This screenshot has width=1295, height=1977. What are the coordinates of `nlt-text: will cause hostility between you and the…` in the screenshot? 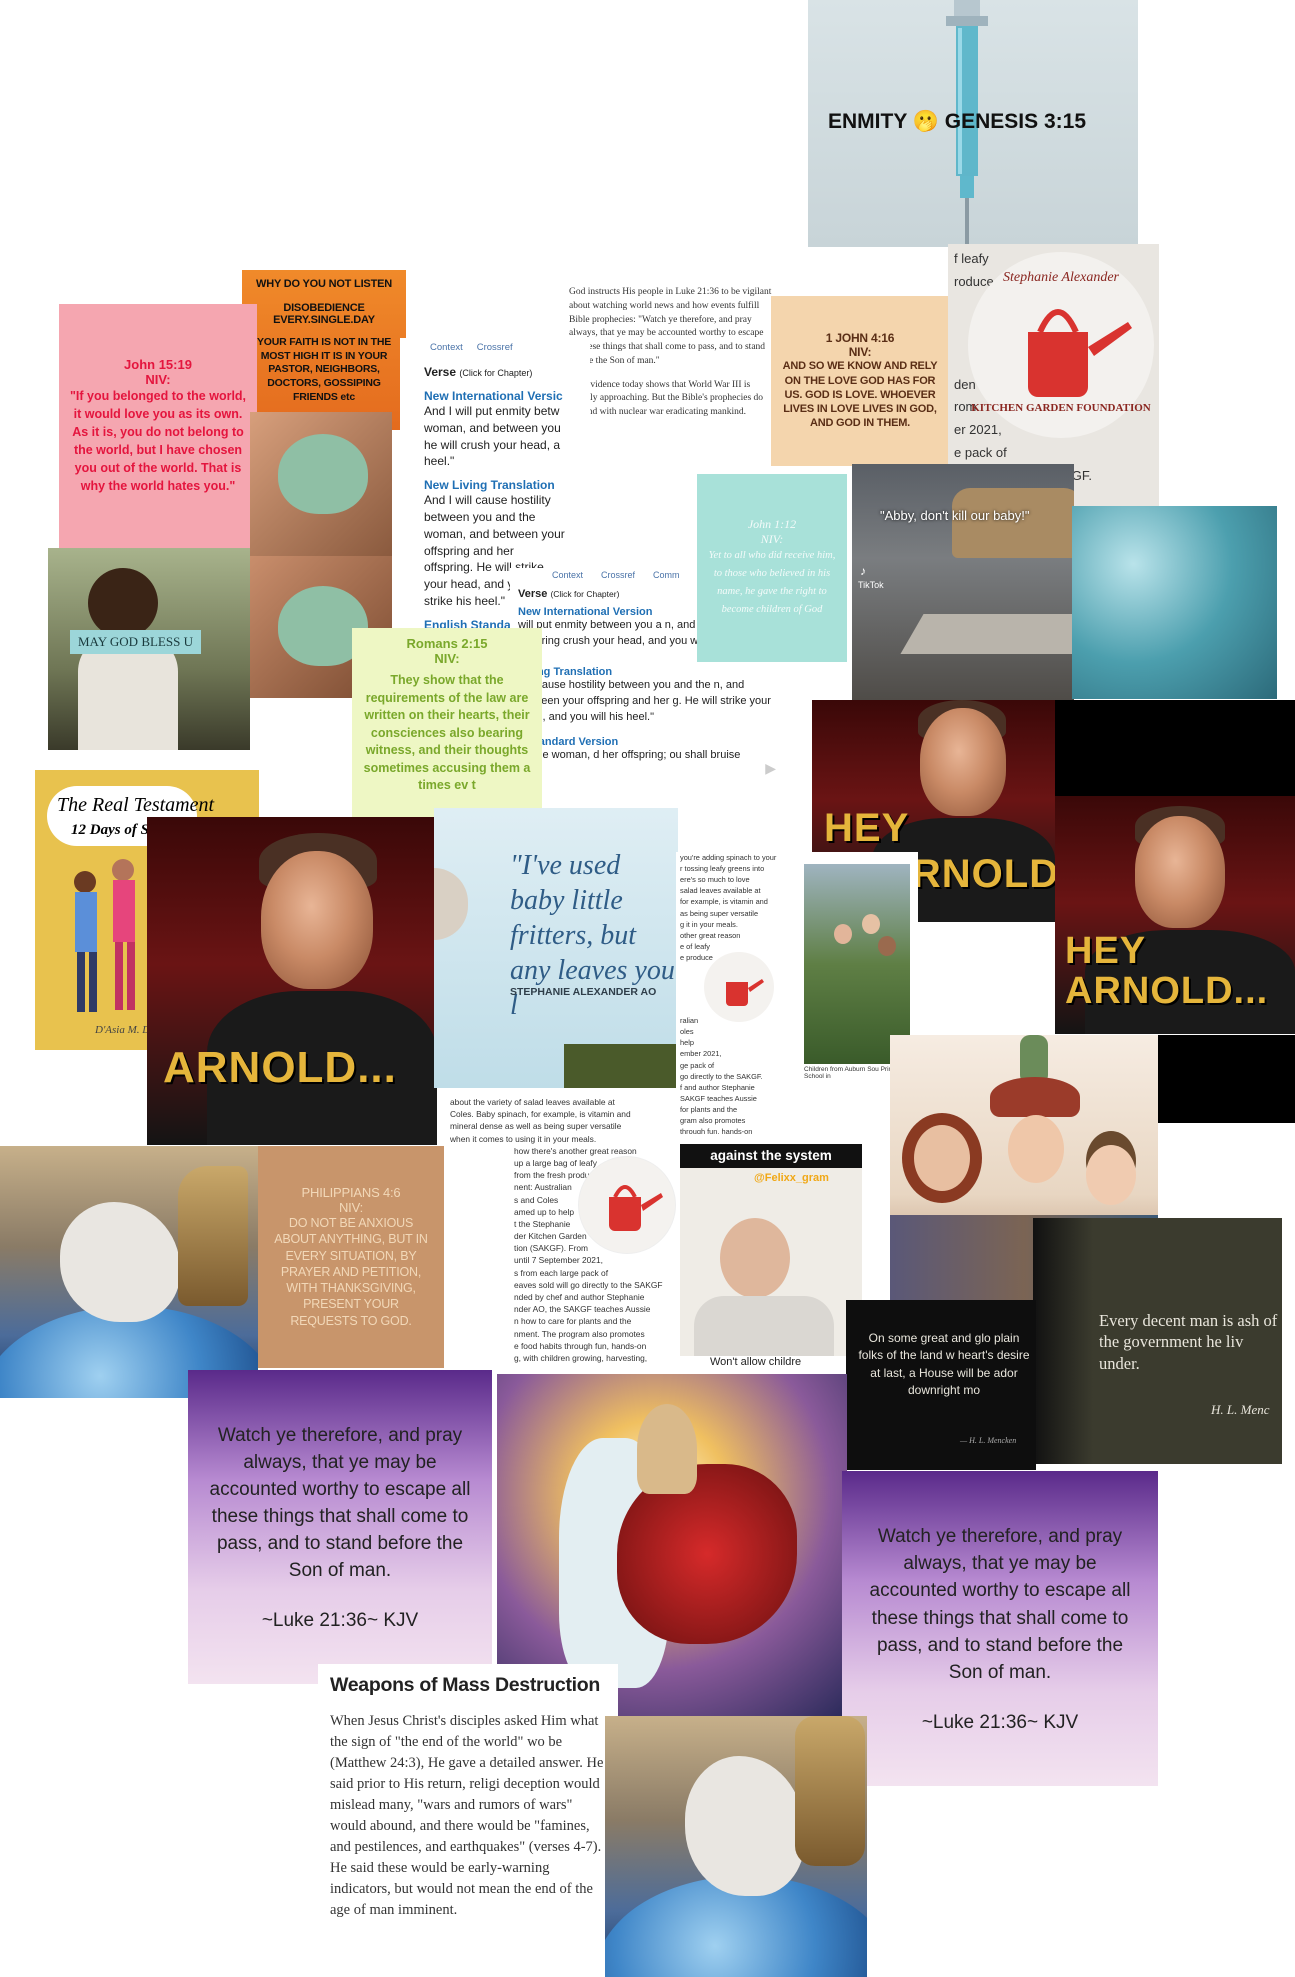 It's located at (644, 700).